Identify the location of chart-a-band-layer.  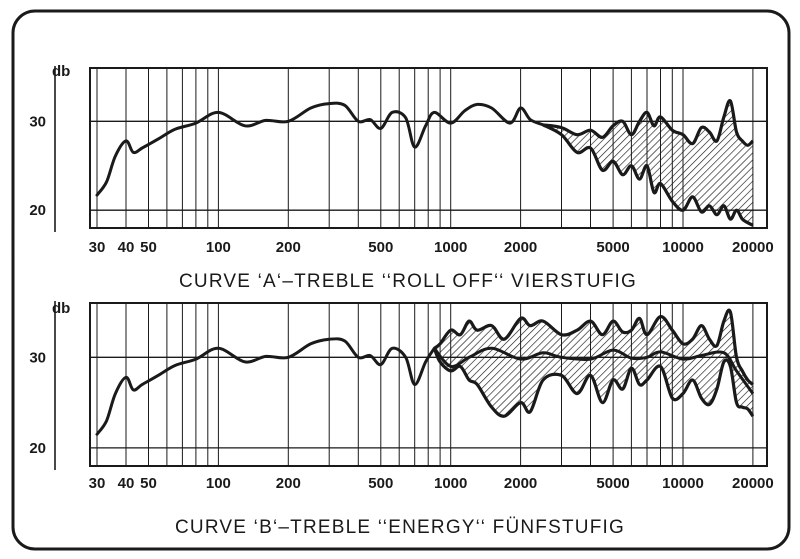
(648, 162).